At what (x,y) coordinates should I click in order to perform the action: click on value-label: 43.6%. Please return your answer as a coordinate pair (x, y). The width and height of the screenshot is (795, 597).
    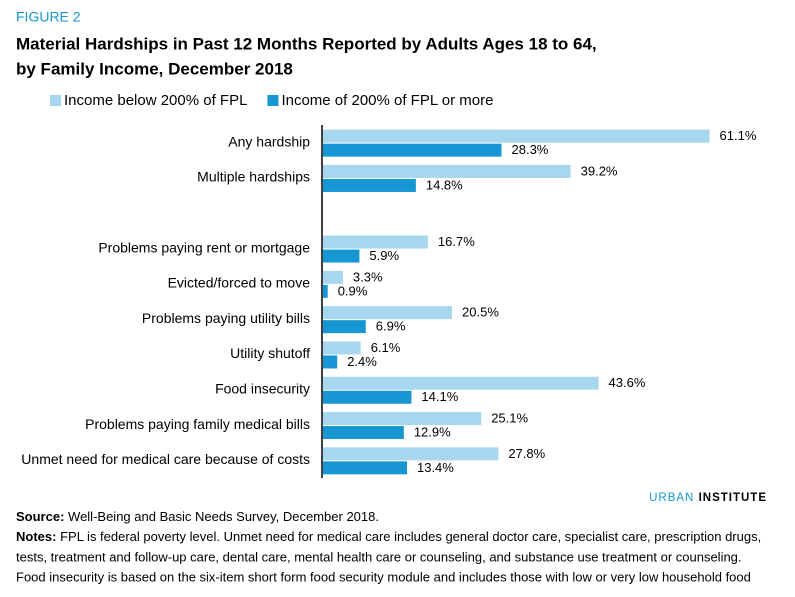
    Looking at the image, I should click on (627, 382).